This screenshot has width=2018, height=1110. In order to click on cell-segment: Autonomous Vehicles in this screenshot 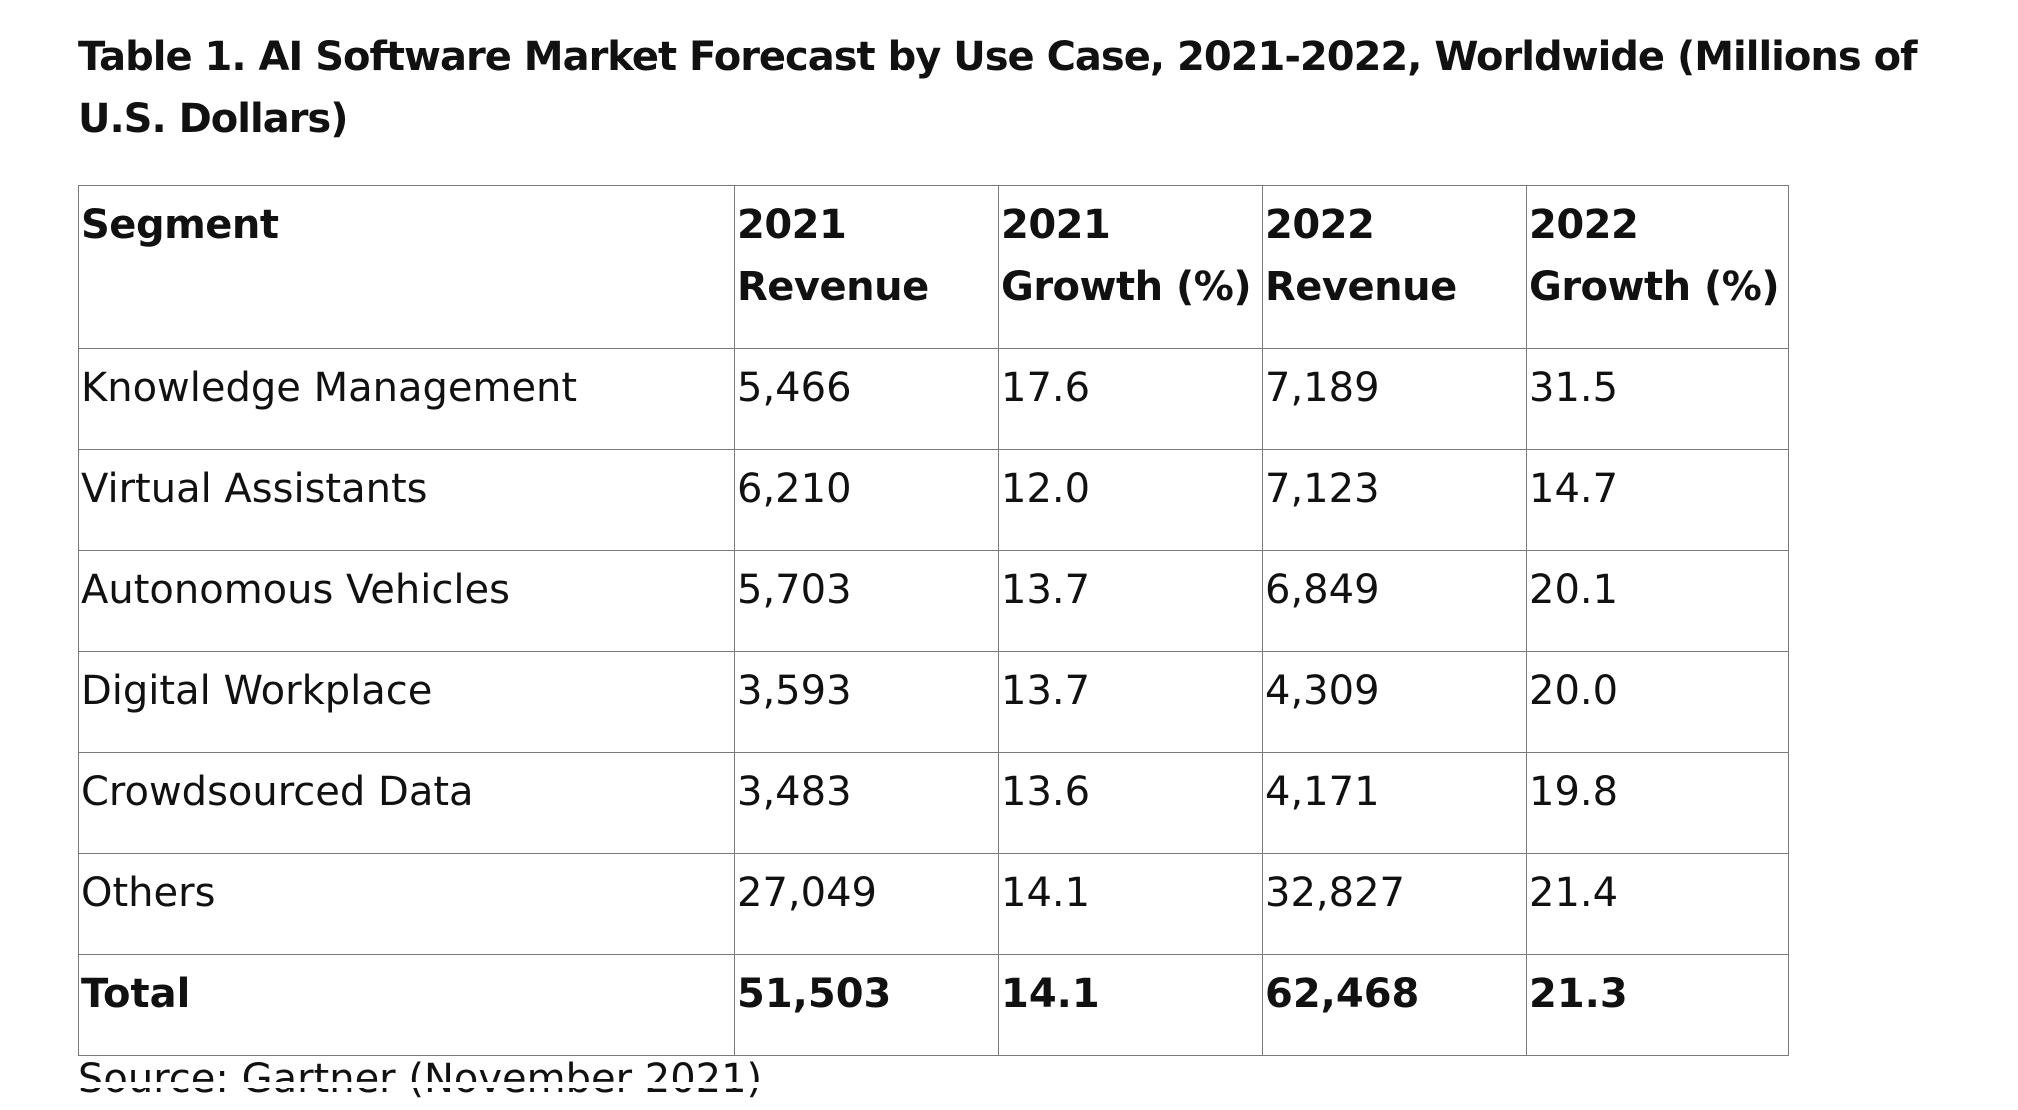, I will do `click(406, 601)`.